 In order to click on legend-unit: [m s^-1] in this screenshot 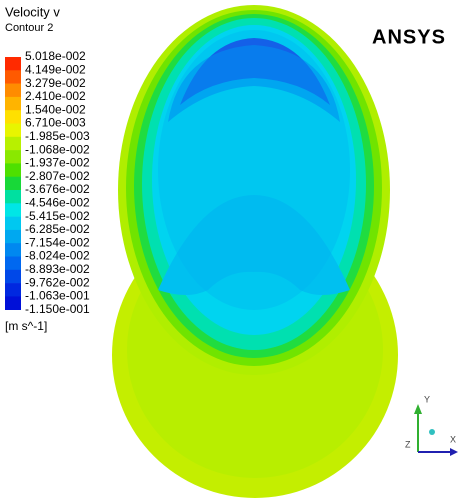, I will do `click(26, 326)`.